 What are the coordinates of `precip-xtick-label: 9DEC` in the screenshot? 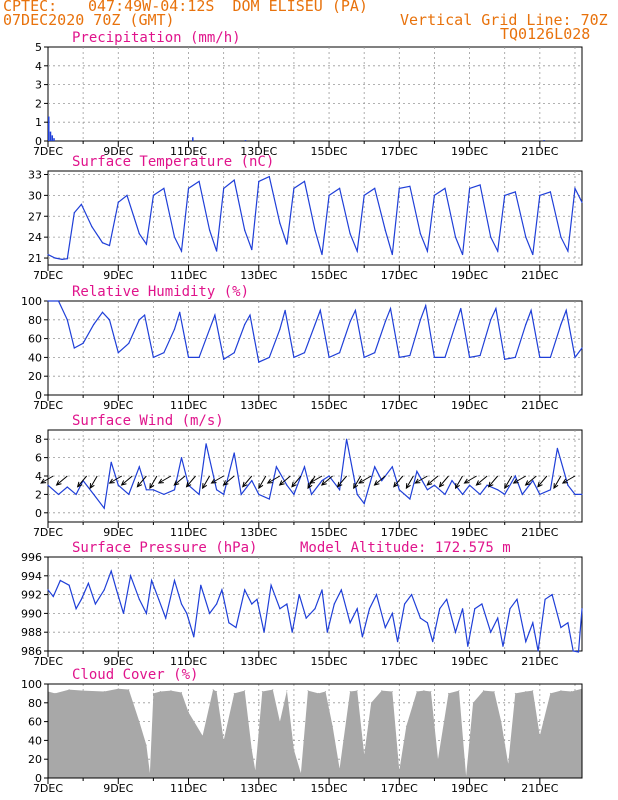 It's located at (118, 151).